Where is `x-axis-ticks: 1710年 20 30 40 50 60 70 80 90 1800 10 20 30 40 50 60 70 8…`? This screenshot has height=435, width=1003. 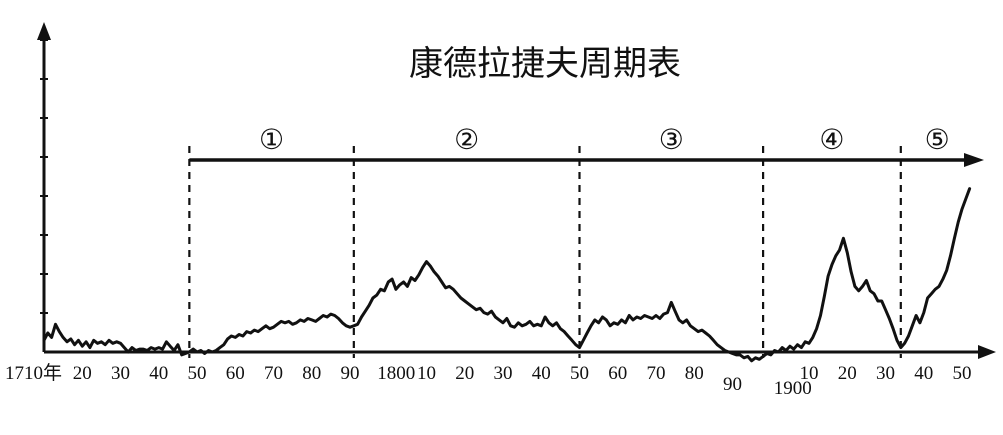 x-axis-ticks: 1710年 20 30 40 50 60 70 80 90 1800 10 20 30 40 50 60 70 8… is located at coordinates (488, 380).